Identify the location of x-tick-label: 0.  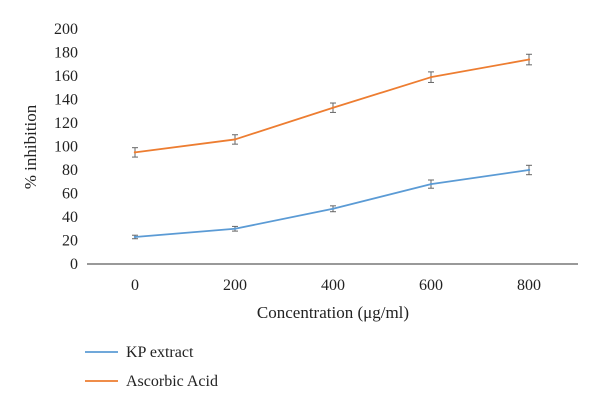
(135, 285).